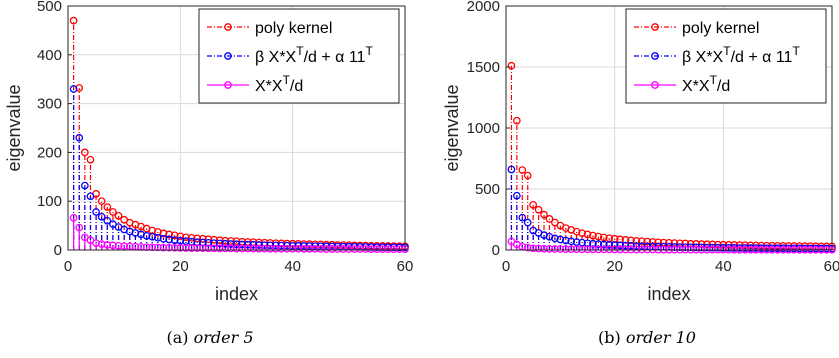 This screenshot has height=358, width=839. I want to click on legend-box, so click(299, 56).